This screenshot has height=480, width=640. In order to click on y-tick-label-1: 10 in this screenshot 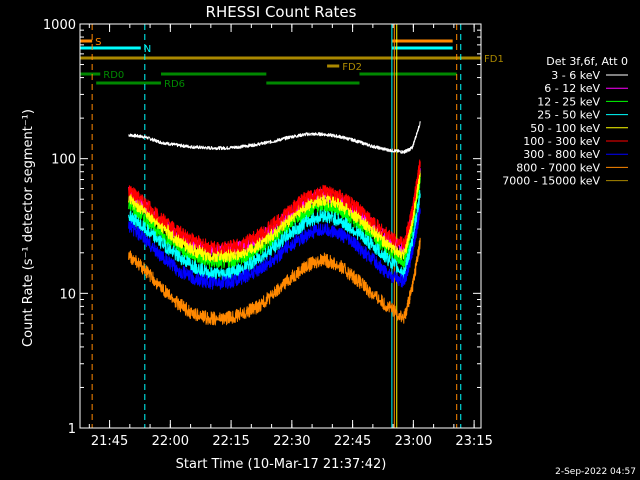, I will do `click(67, 294)`.